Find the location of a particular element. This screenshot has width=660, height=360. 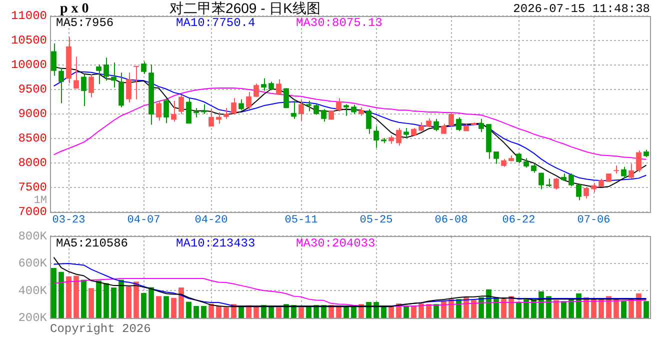

y-tick-label: 7500 is located at coordinates (32, 187).